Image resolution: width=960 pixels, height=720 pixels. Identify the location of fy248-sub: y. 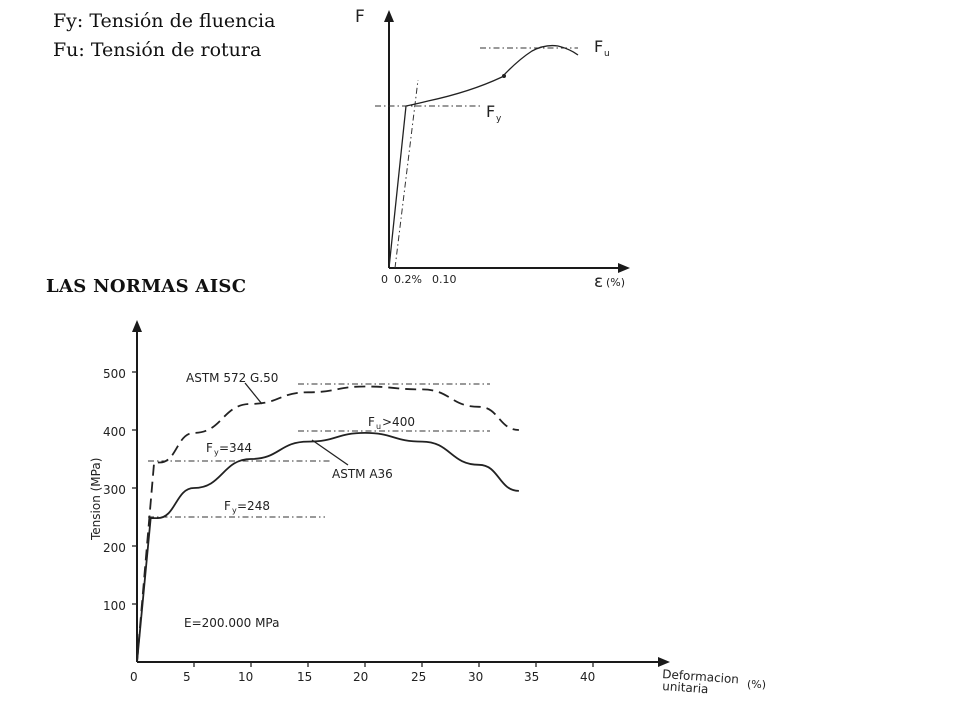
(234, 510).